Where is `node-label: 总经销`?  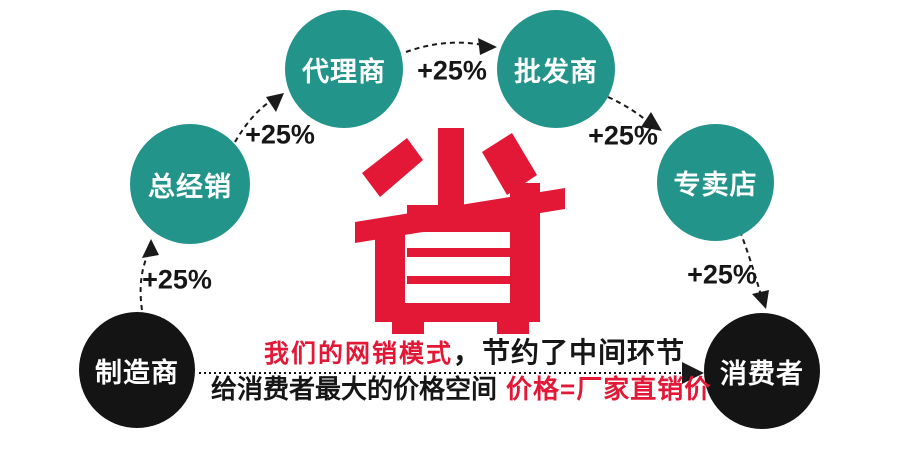
node-label: 总经销 is located at coordinates (190, 186).